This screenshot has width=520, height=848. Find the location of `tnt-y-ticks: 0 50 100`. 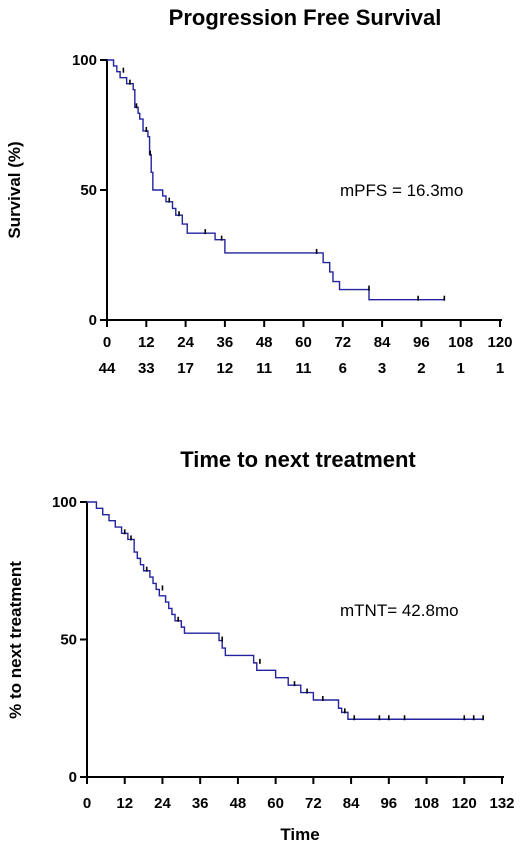

tnt-y-ticks: 0 50 100 is located at coordinates (69, 640).